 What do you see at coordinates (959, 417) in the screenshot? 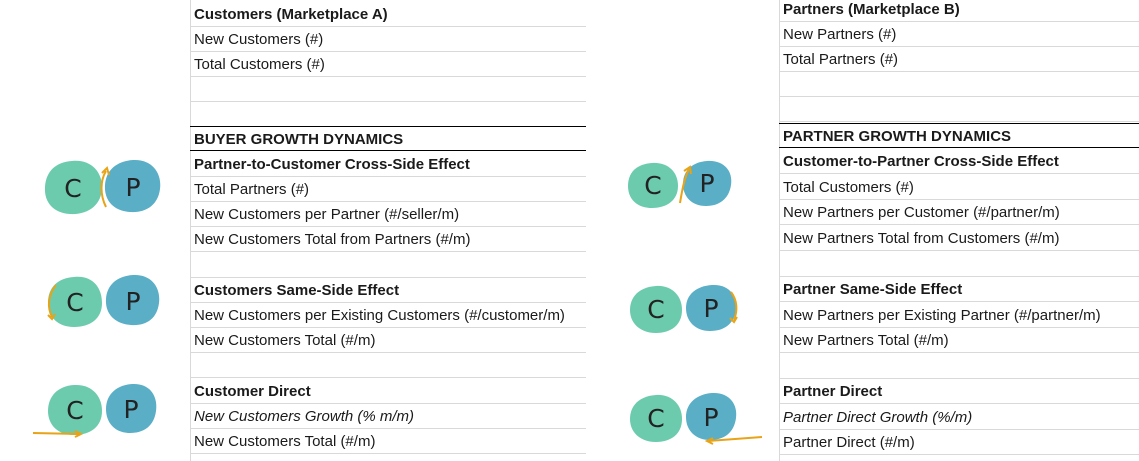
I see `cell-partner-direct-growth: Partner Direct Growth (%/m)` at bounding box center [959, 417].